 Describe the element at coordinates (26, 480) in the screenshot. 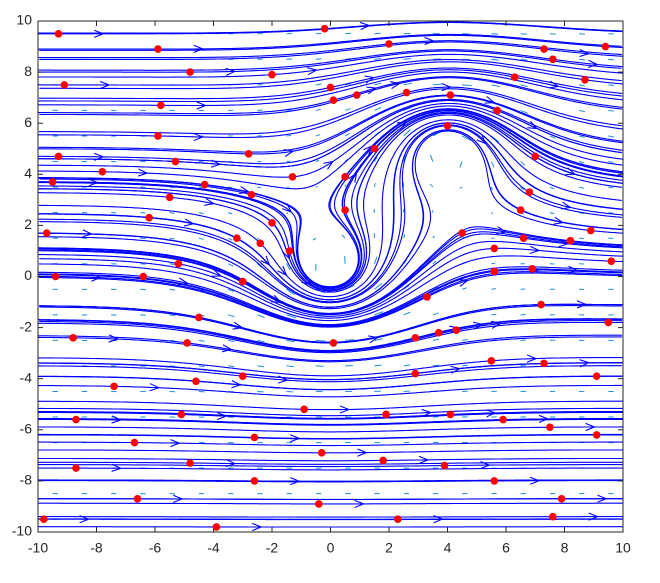

I see `y-tick-label: -8` at that location.